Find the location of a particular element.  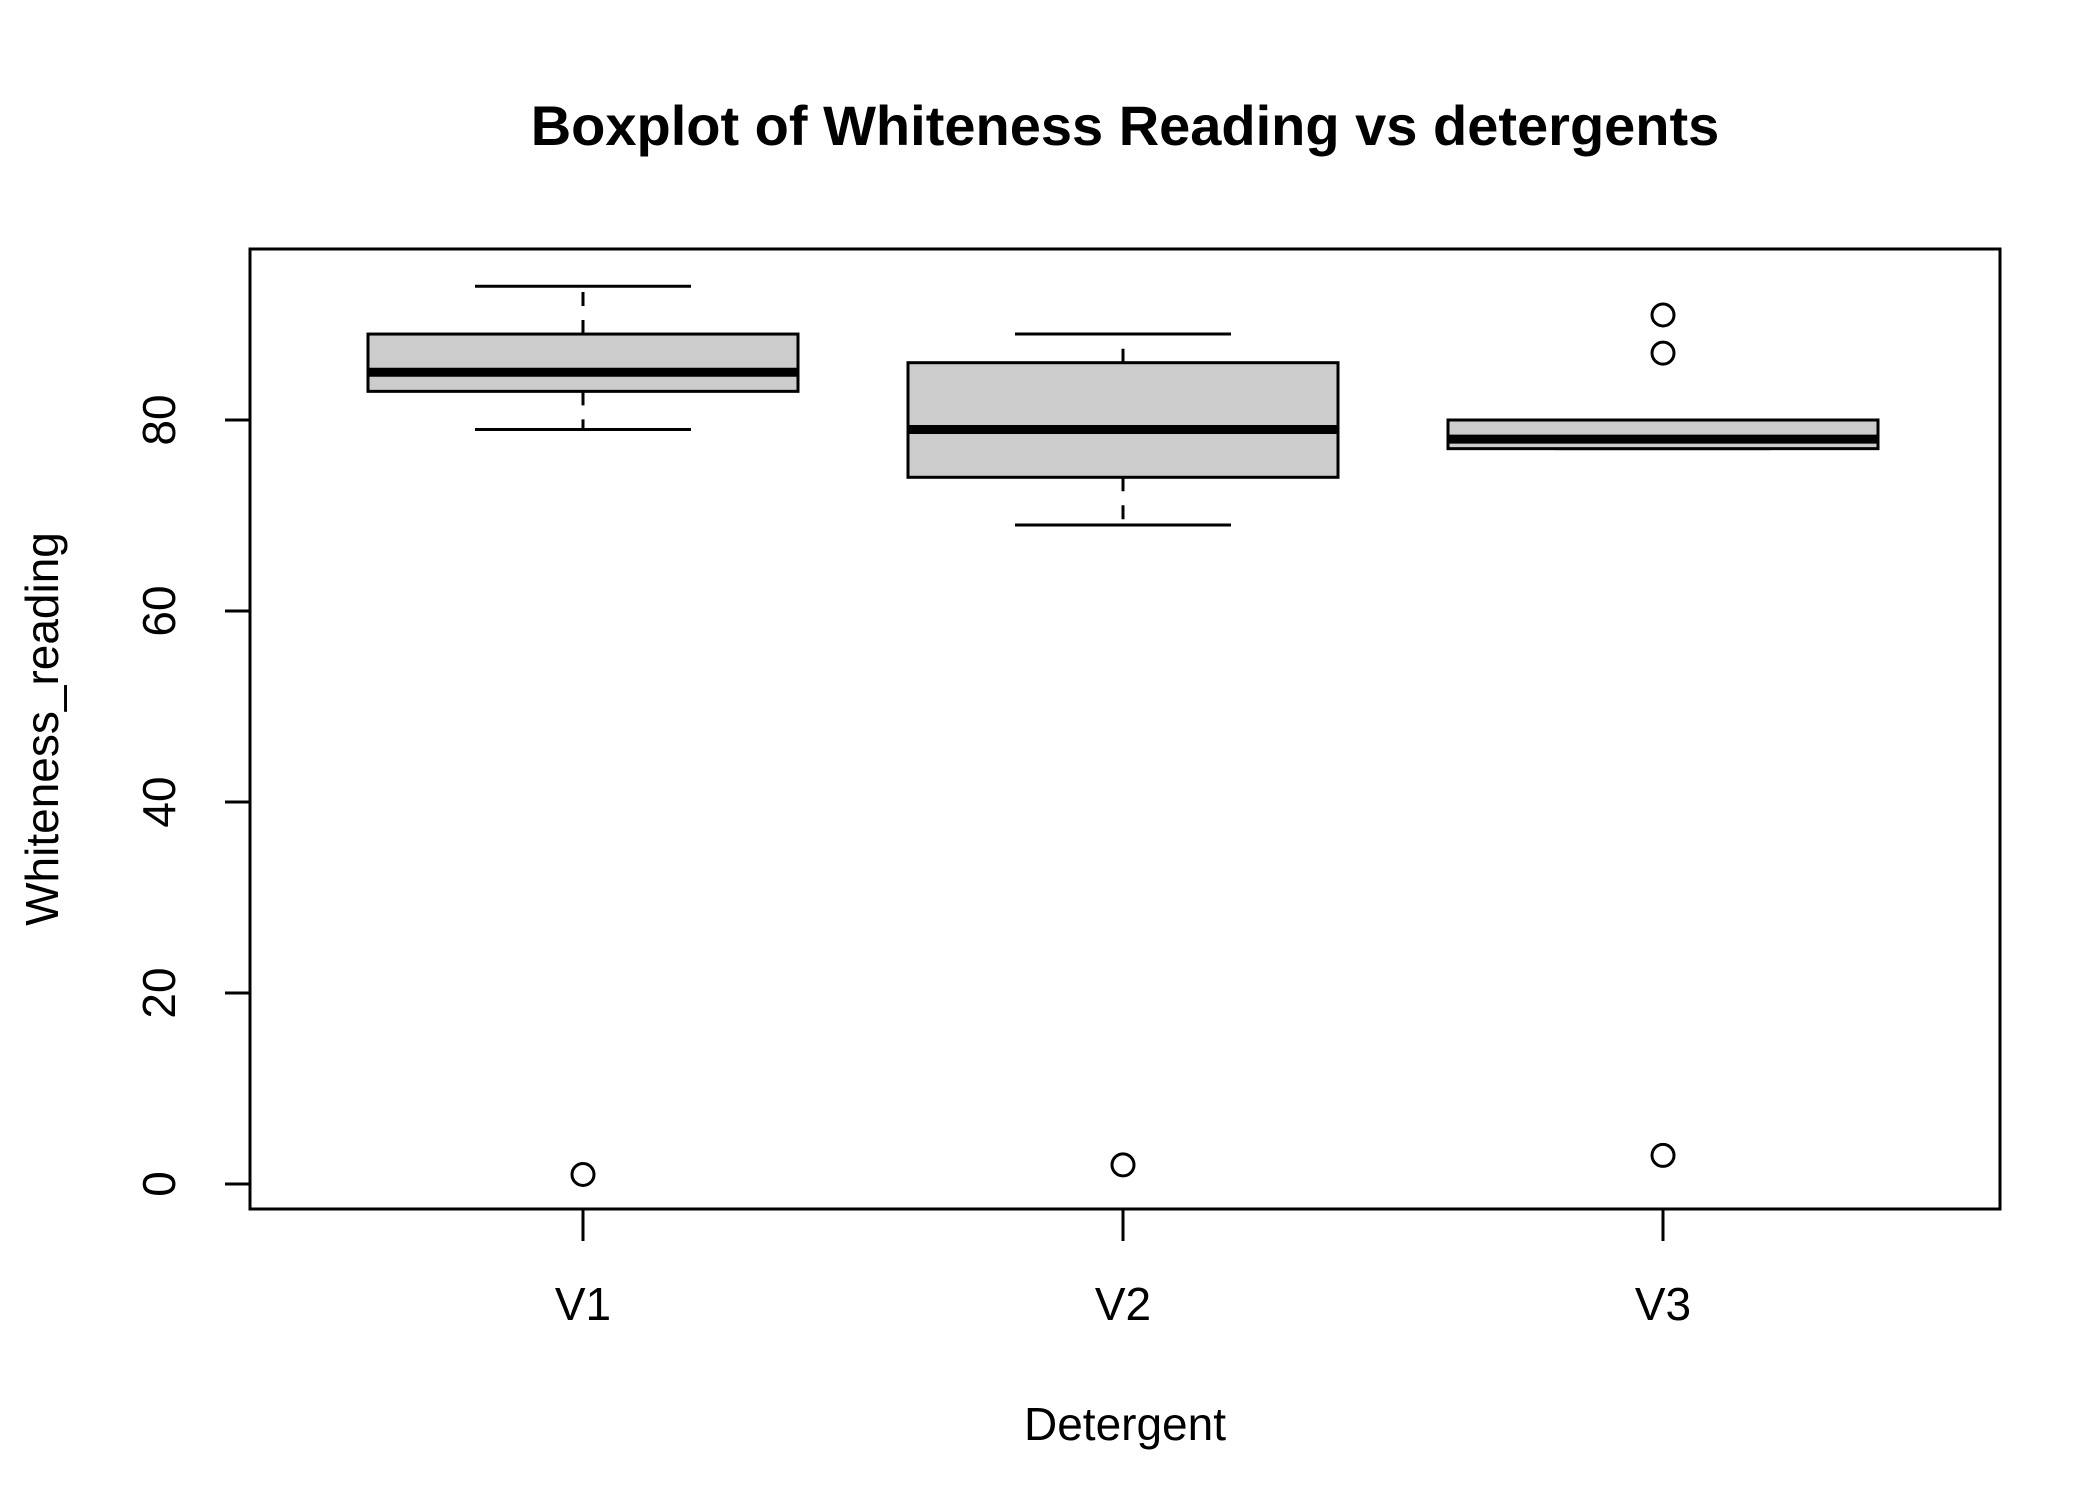

y-axis: 0 20 40 60 80 is located at coordinates (192, 795).